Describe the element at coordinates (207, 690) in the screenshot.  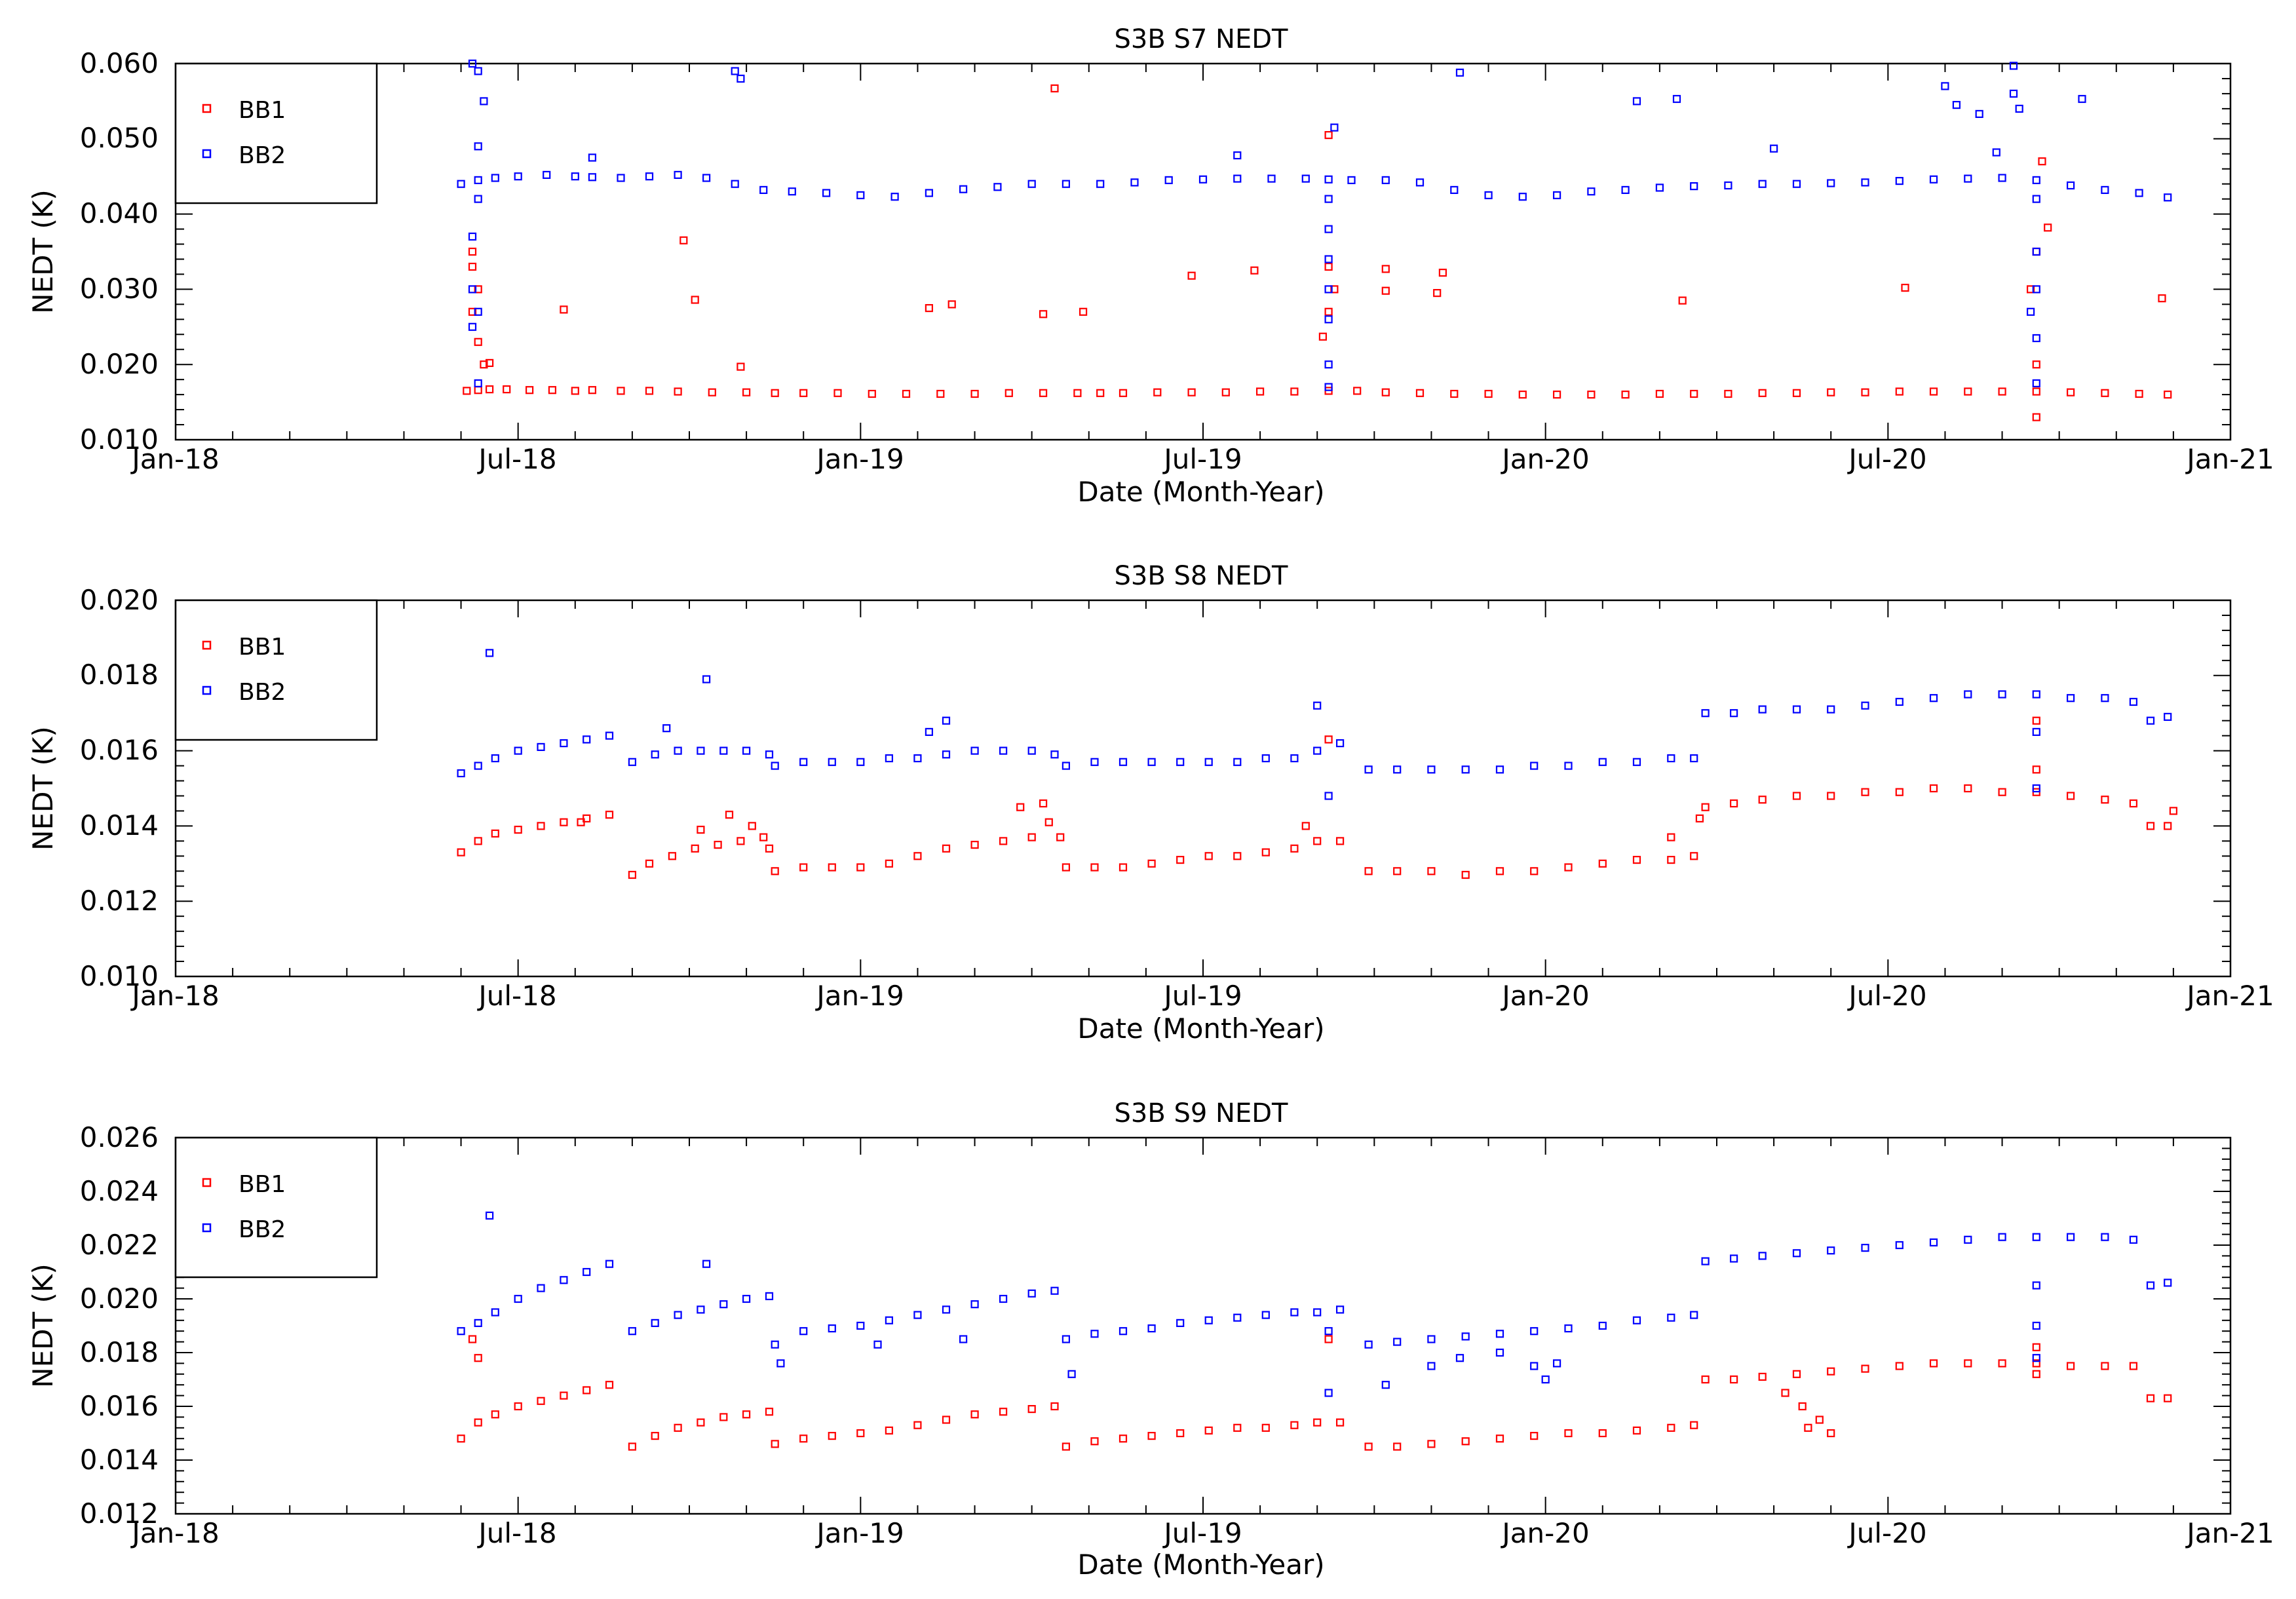
I see `legend-marker-bb2` at that location.